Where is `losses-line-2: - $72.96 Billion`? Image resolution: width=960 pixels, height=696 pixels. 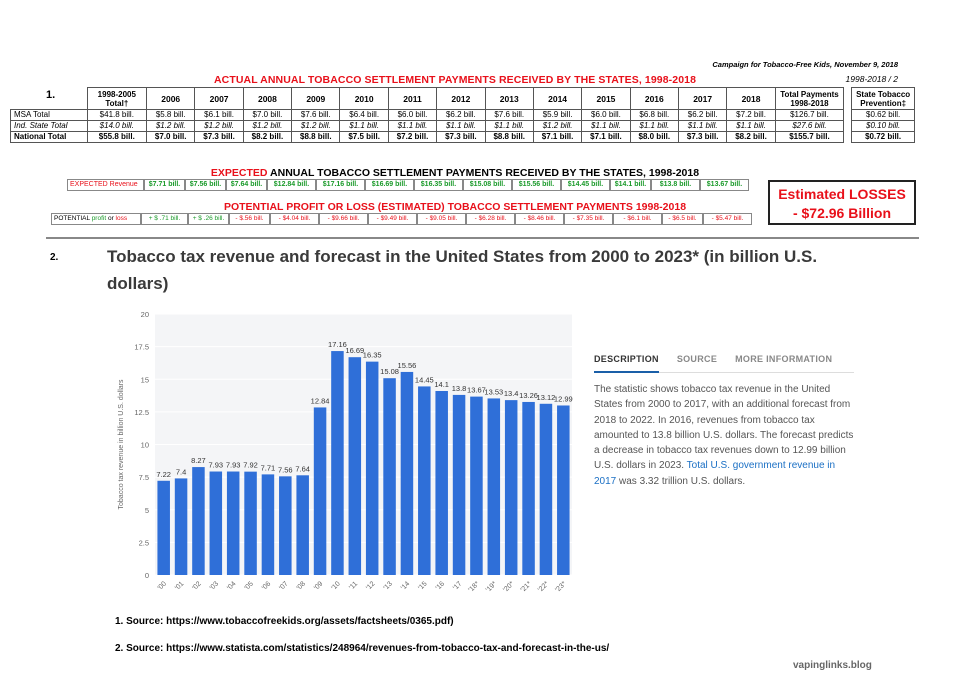 losses-line-2: - $72.96 Billion is located at coordinates (842, 213).